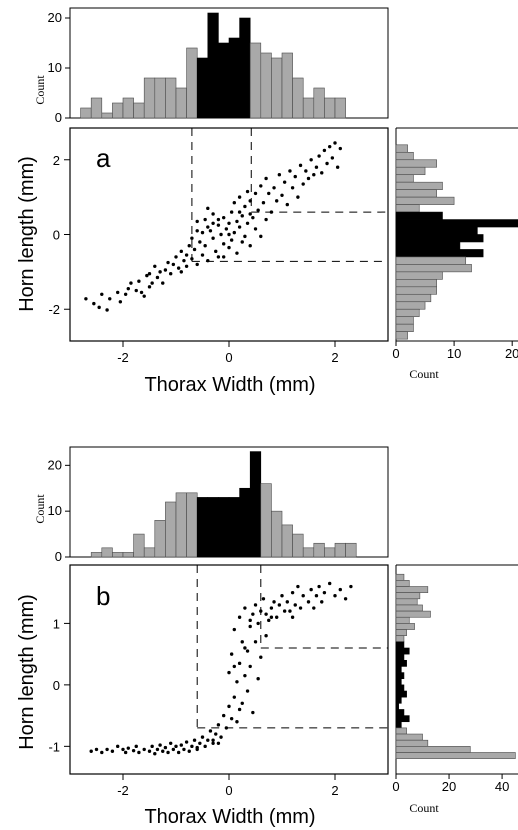 The height and width of the screenshot is (830, 518). I want to click on top-hist-ytick-label: 0, so click(58, 117).